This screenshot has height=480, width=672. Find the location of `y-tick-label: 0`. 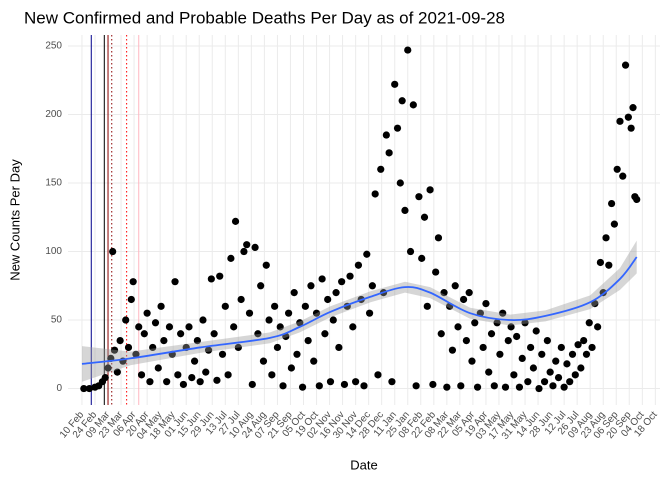

y-tick-label: 0 is located at coordinates (59, 388).